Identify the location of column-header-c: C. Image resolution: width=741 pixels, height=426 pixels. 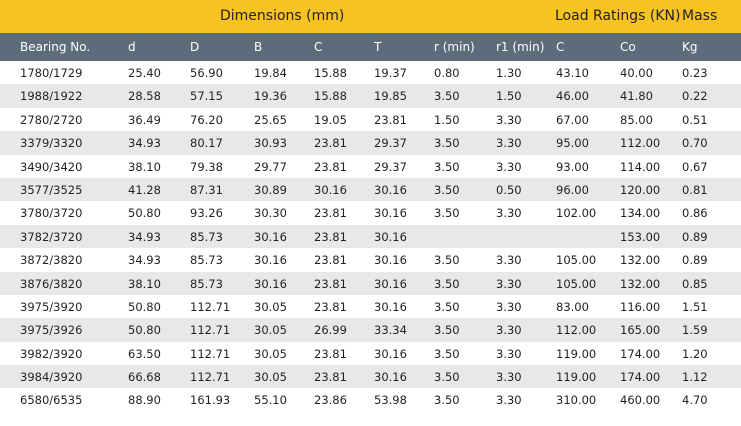
(318, 47).